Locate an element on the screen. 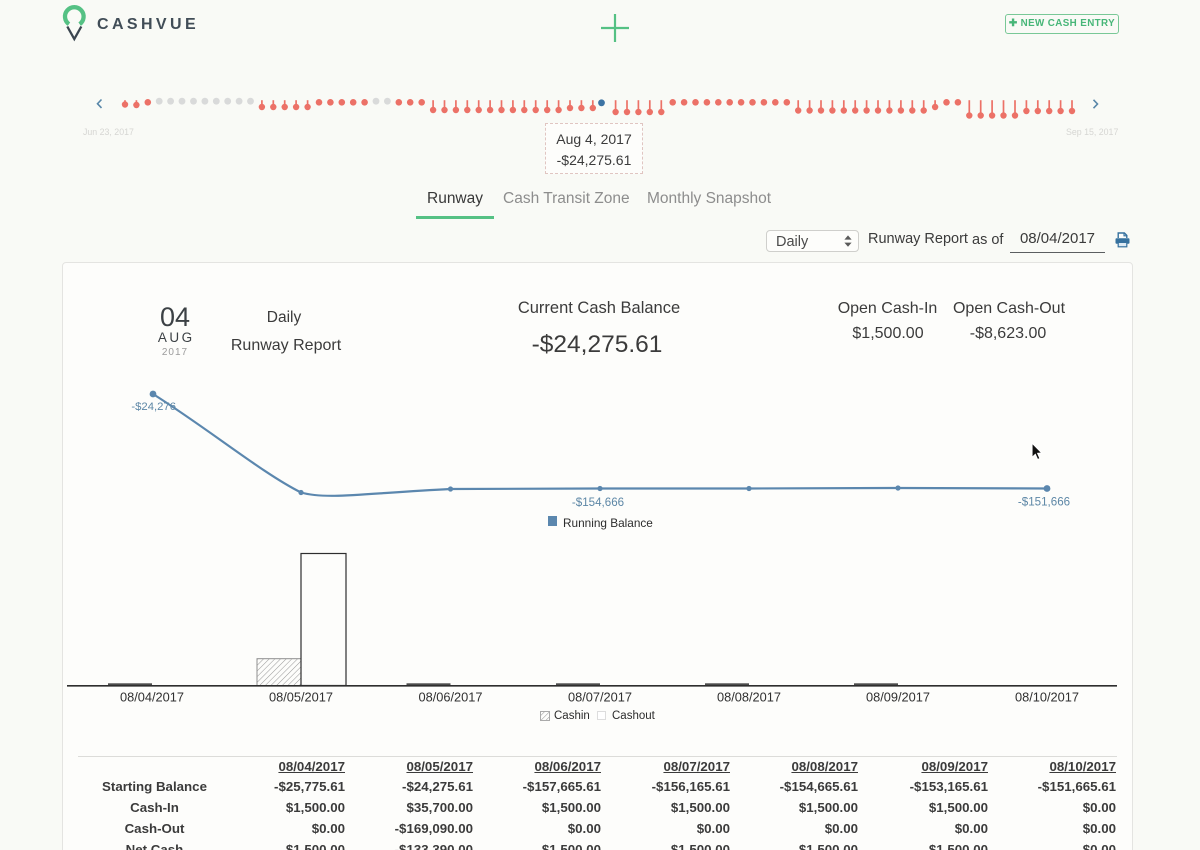 This screenshot has width=1200, height=850. svg-text: -$24,276 is located at coordinates (153, 407).